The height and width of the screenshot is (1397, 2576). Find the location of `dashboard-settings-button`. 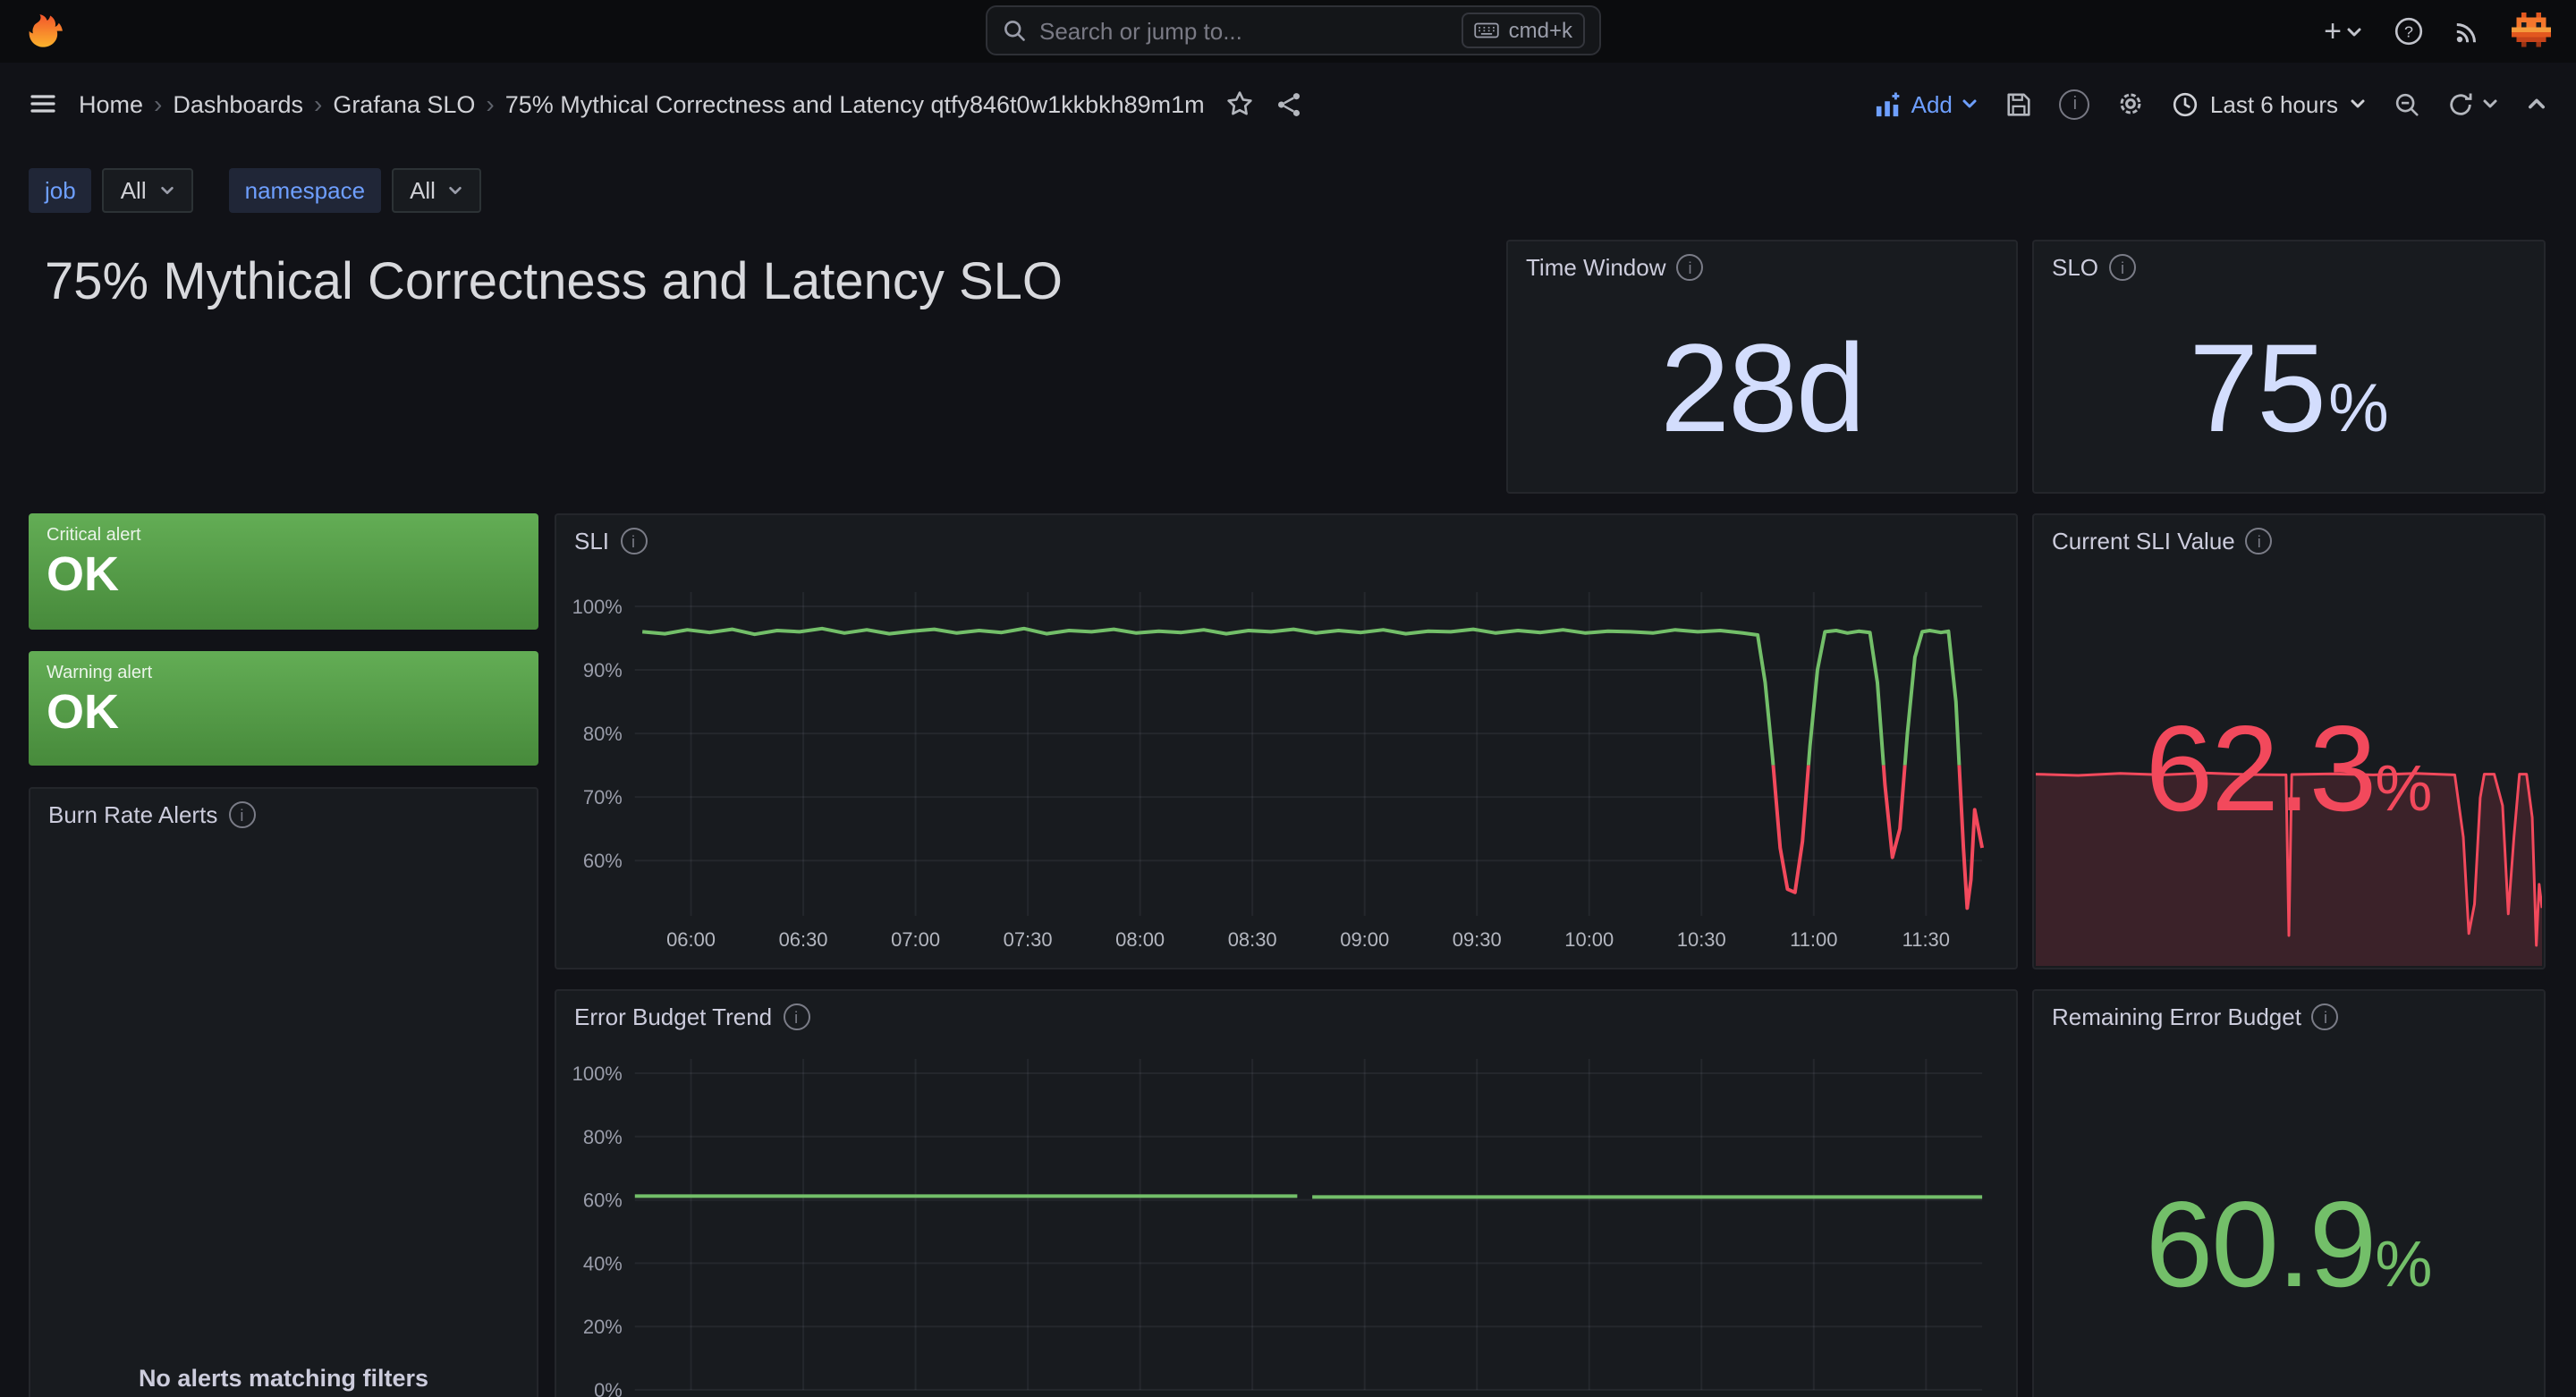

dashboard-settings-button is located at coordinates (2131, 104).